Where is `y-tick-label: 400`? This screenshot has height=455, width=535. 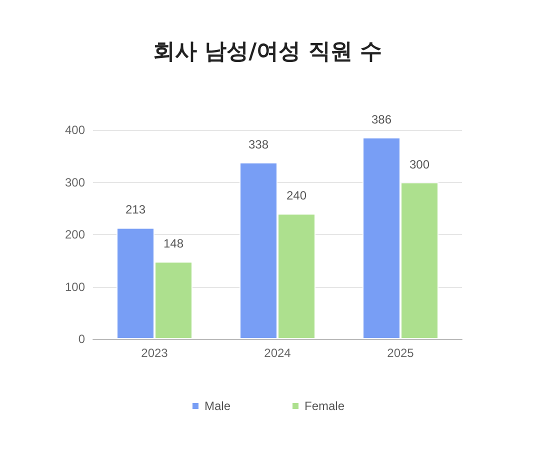
y-tick-label: 400 is located at coordinates (75, 130).